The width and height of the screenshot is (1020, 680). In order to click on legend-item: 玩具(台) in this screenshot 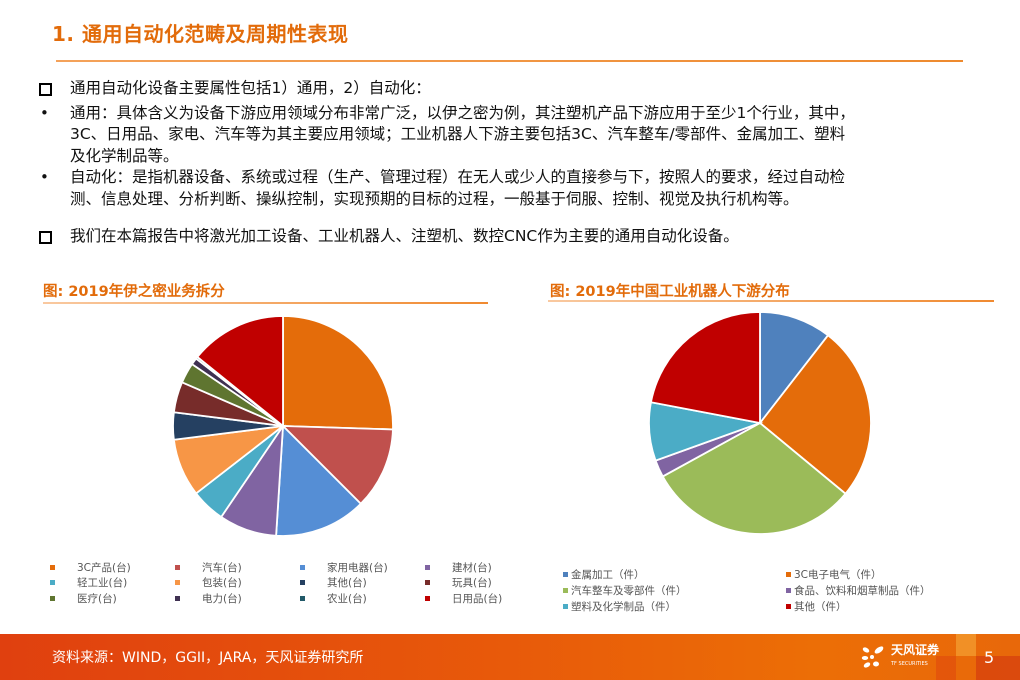, I will do `click(475, 583)`.